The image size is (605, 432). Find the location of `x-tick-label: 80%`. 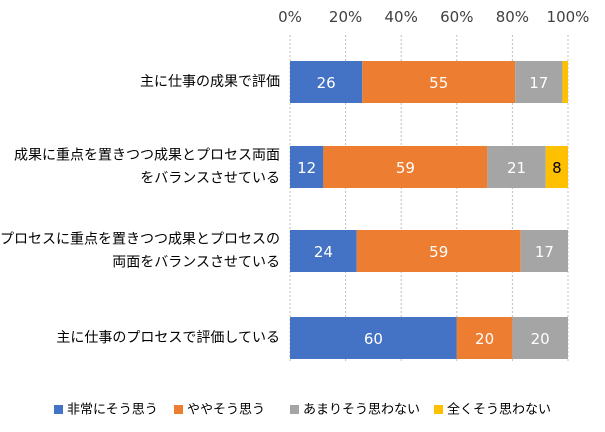

x-tick-label: 80% is located at coordinates (512, 17).